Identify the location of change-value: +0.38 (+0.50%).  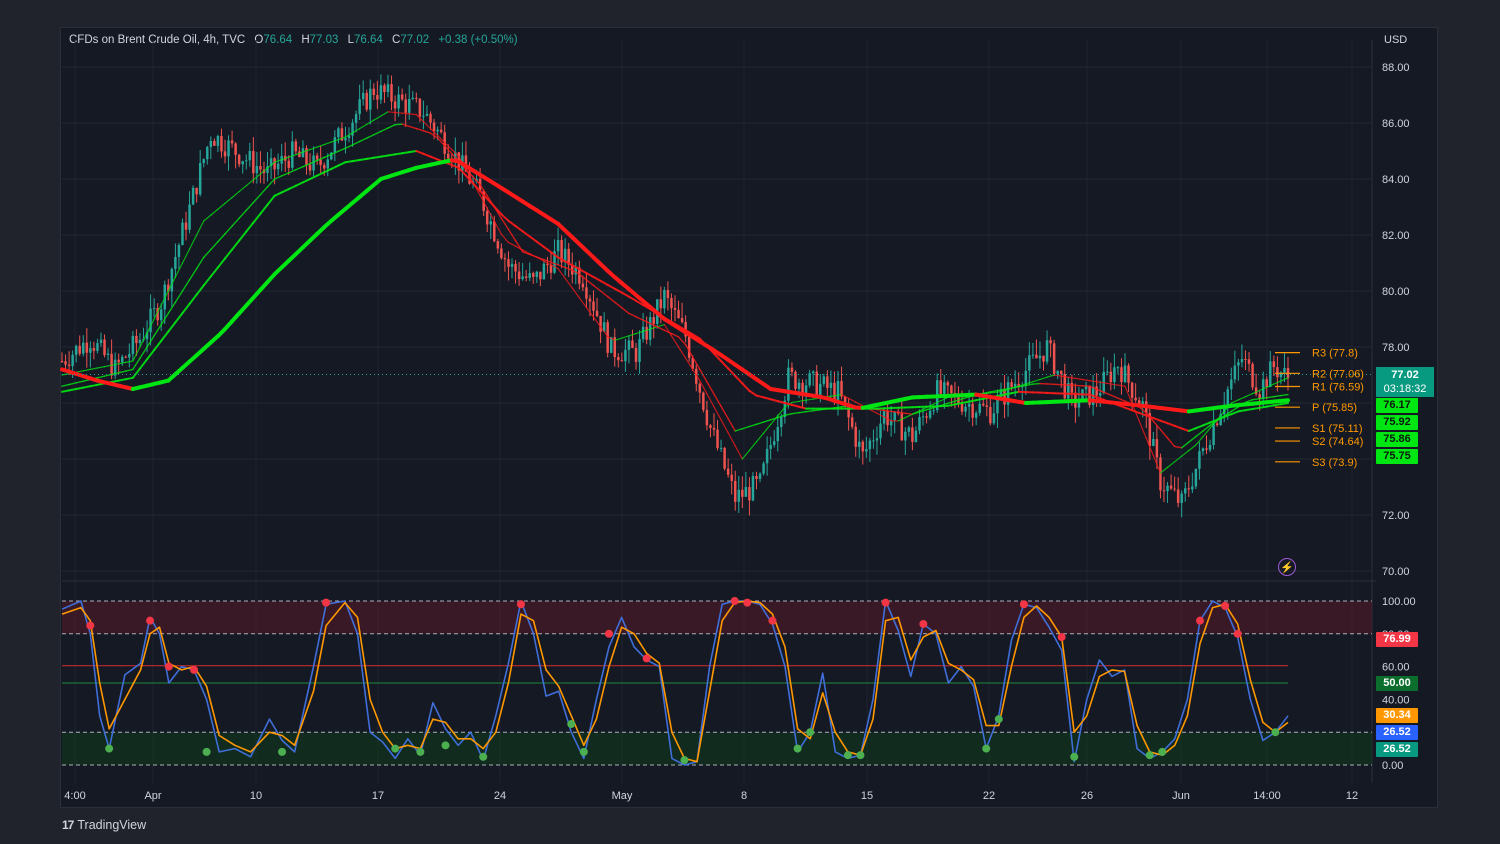
(478, 40).